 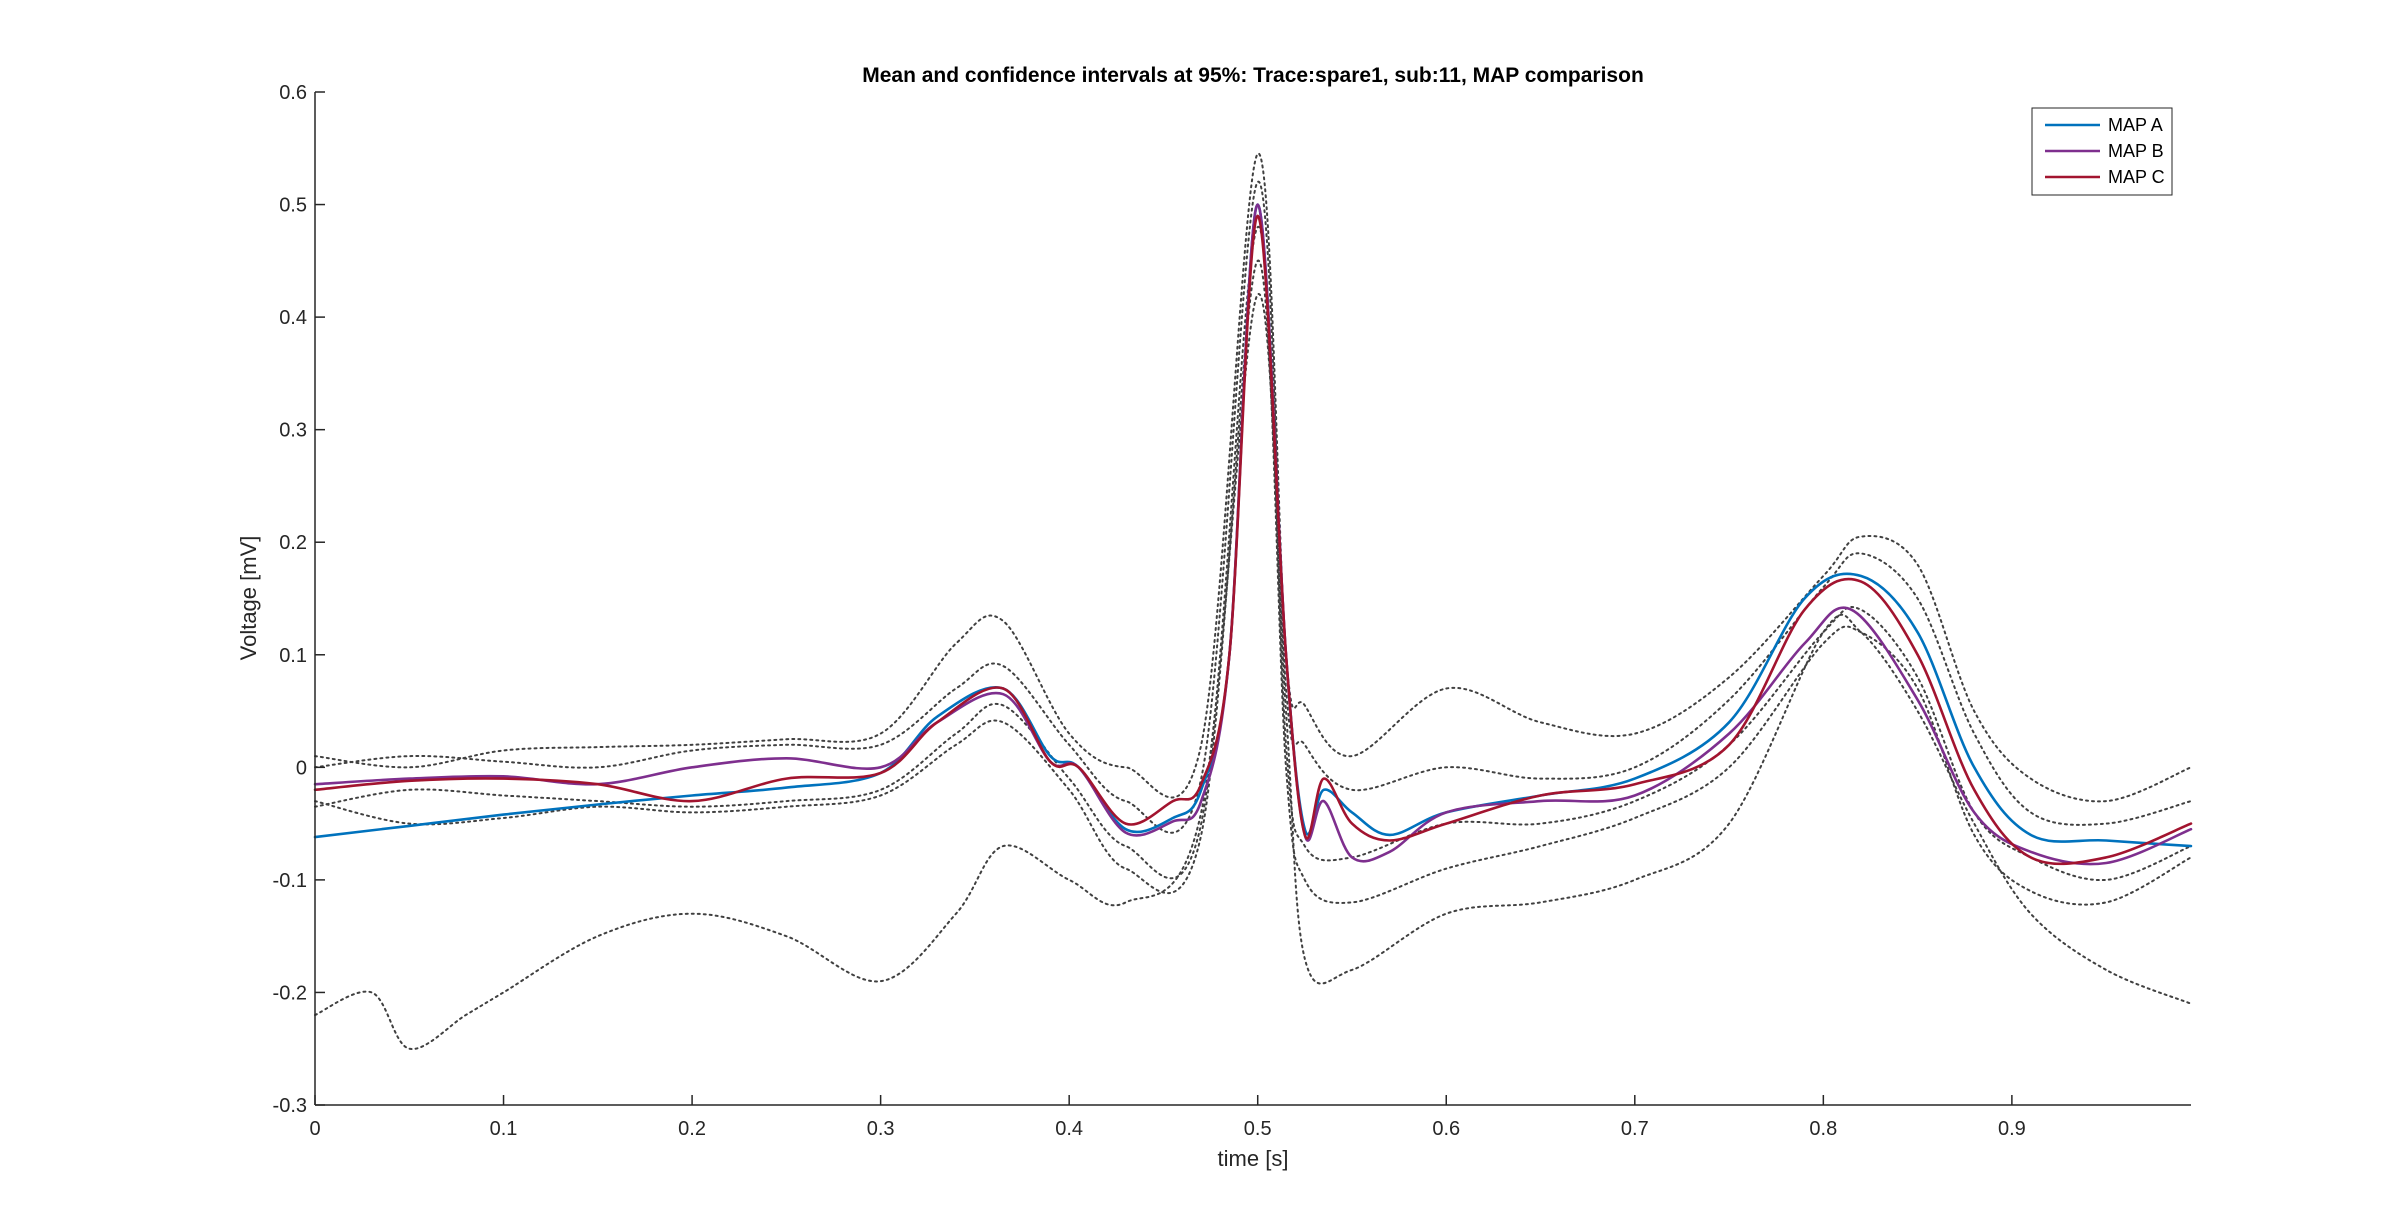 What do you see at coordinates (1635, 1129) in the screenshot?
I see `x-tick-label: 0.7` at bounding box center [1635, 1129].